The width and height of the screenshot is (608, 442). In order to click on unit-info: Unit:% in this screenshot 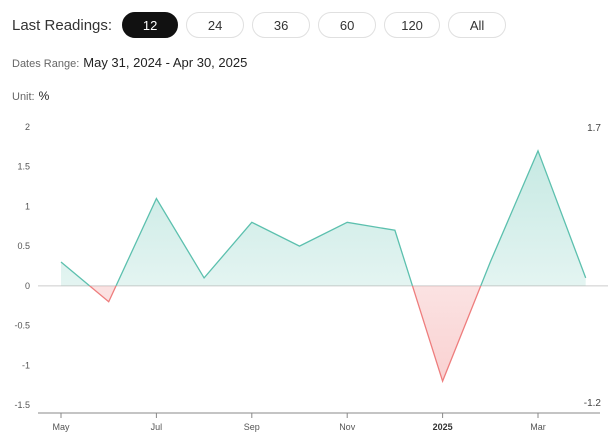, I will do `click(30, 96)`.